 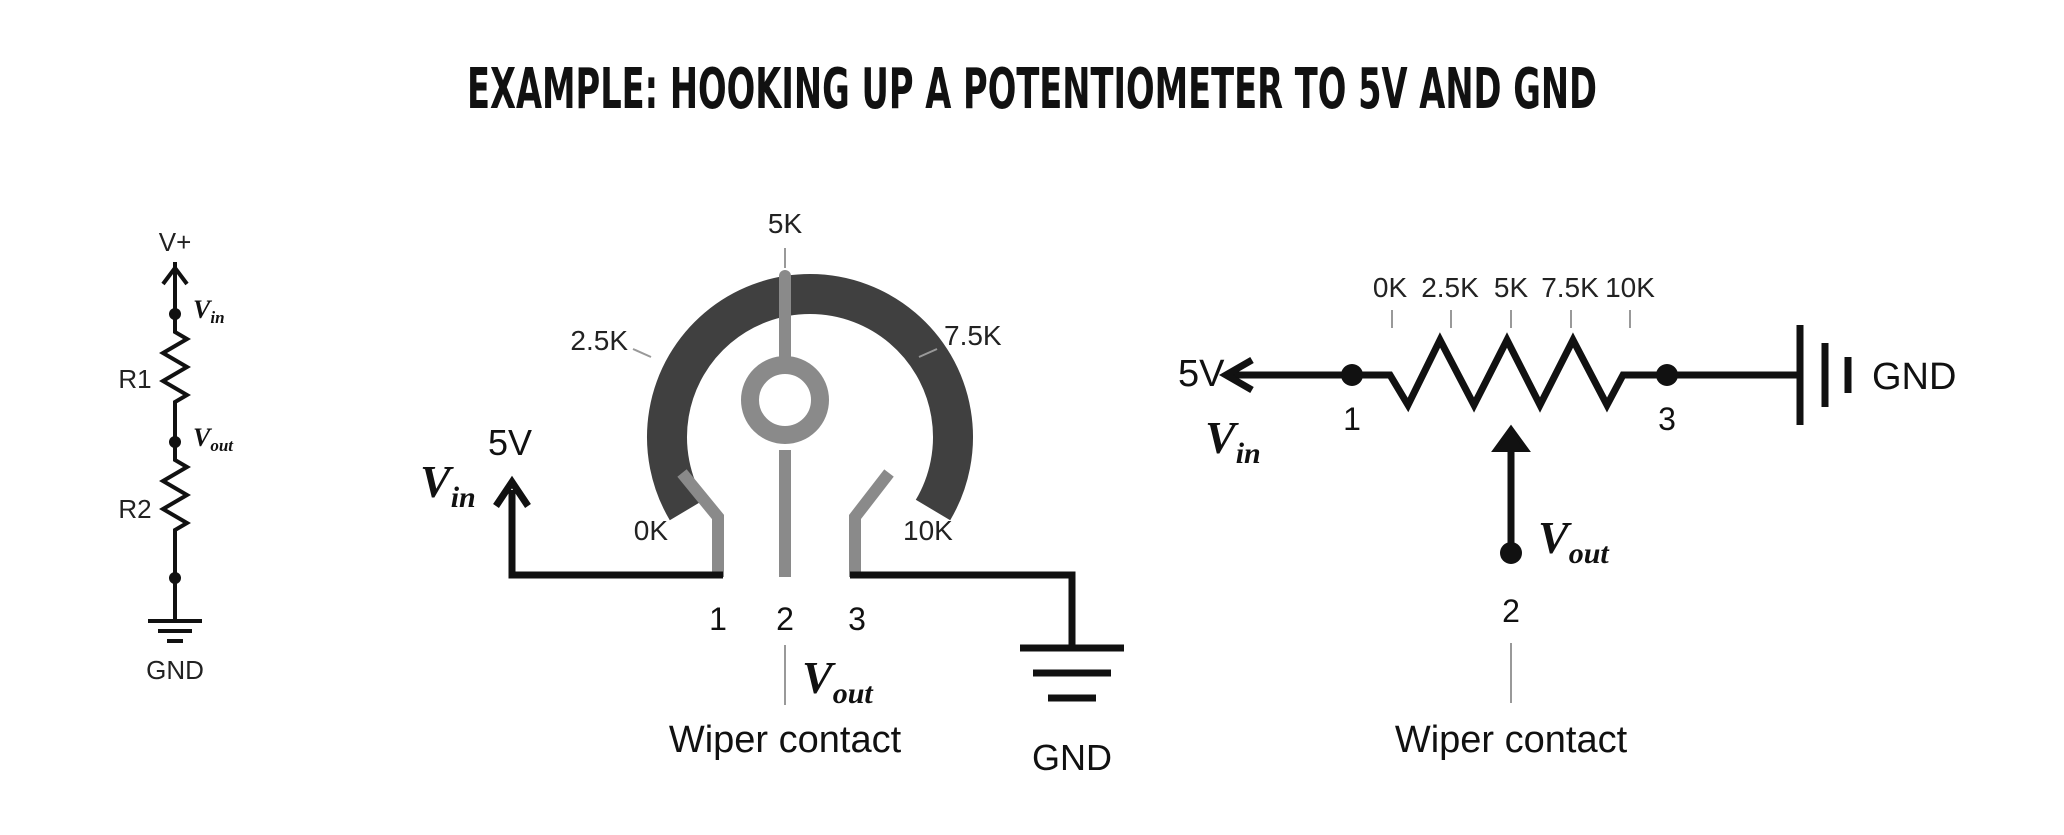 I want to click on scale-10k: 10K, so click(x=1630, y=287).